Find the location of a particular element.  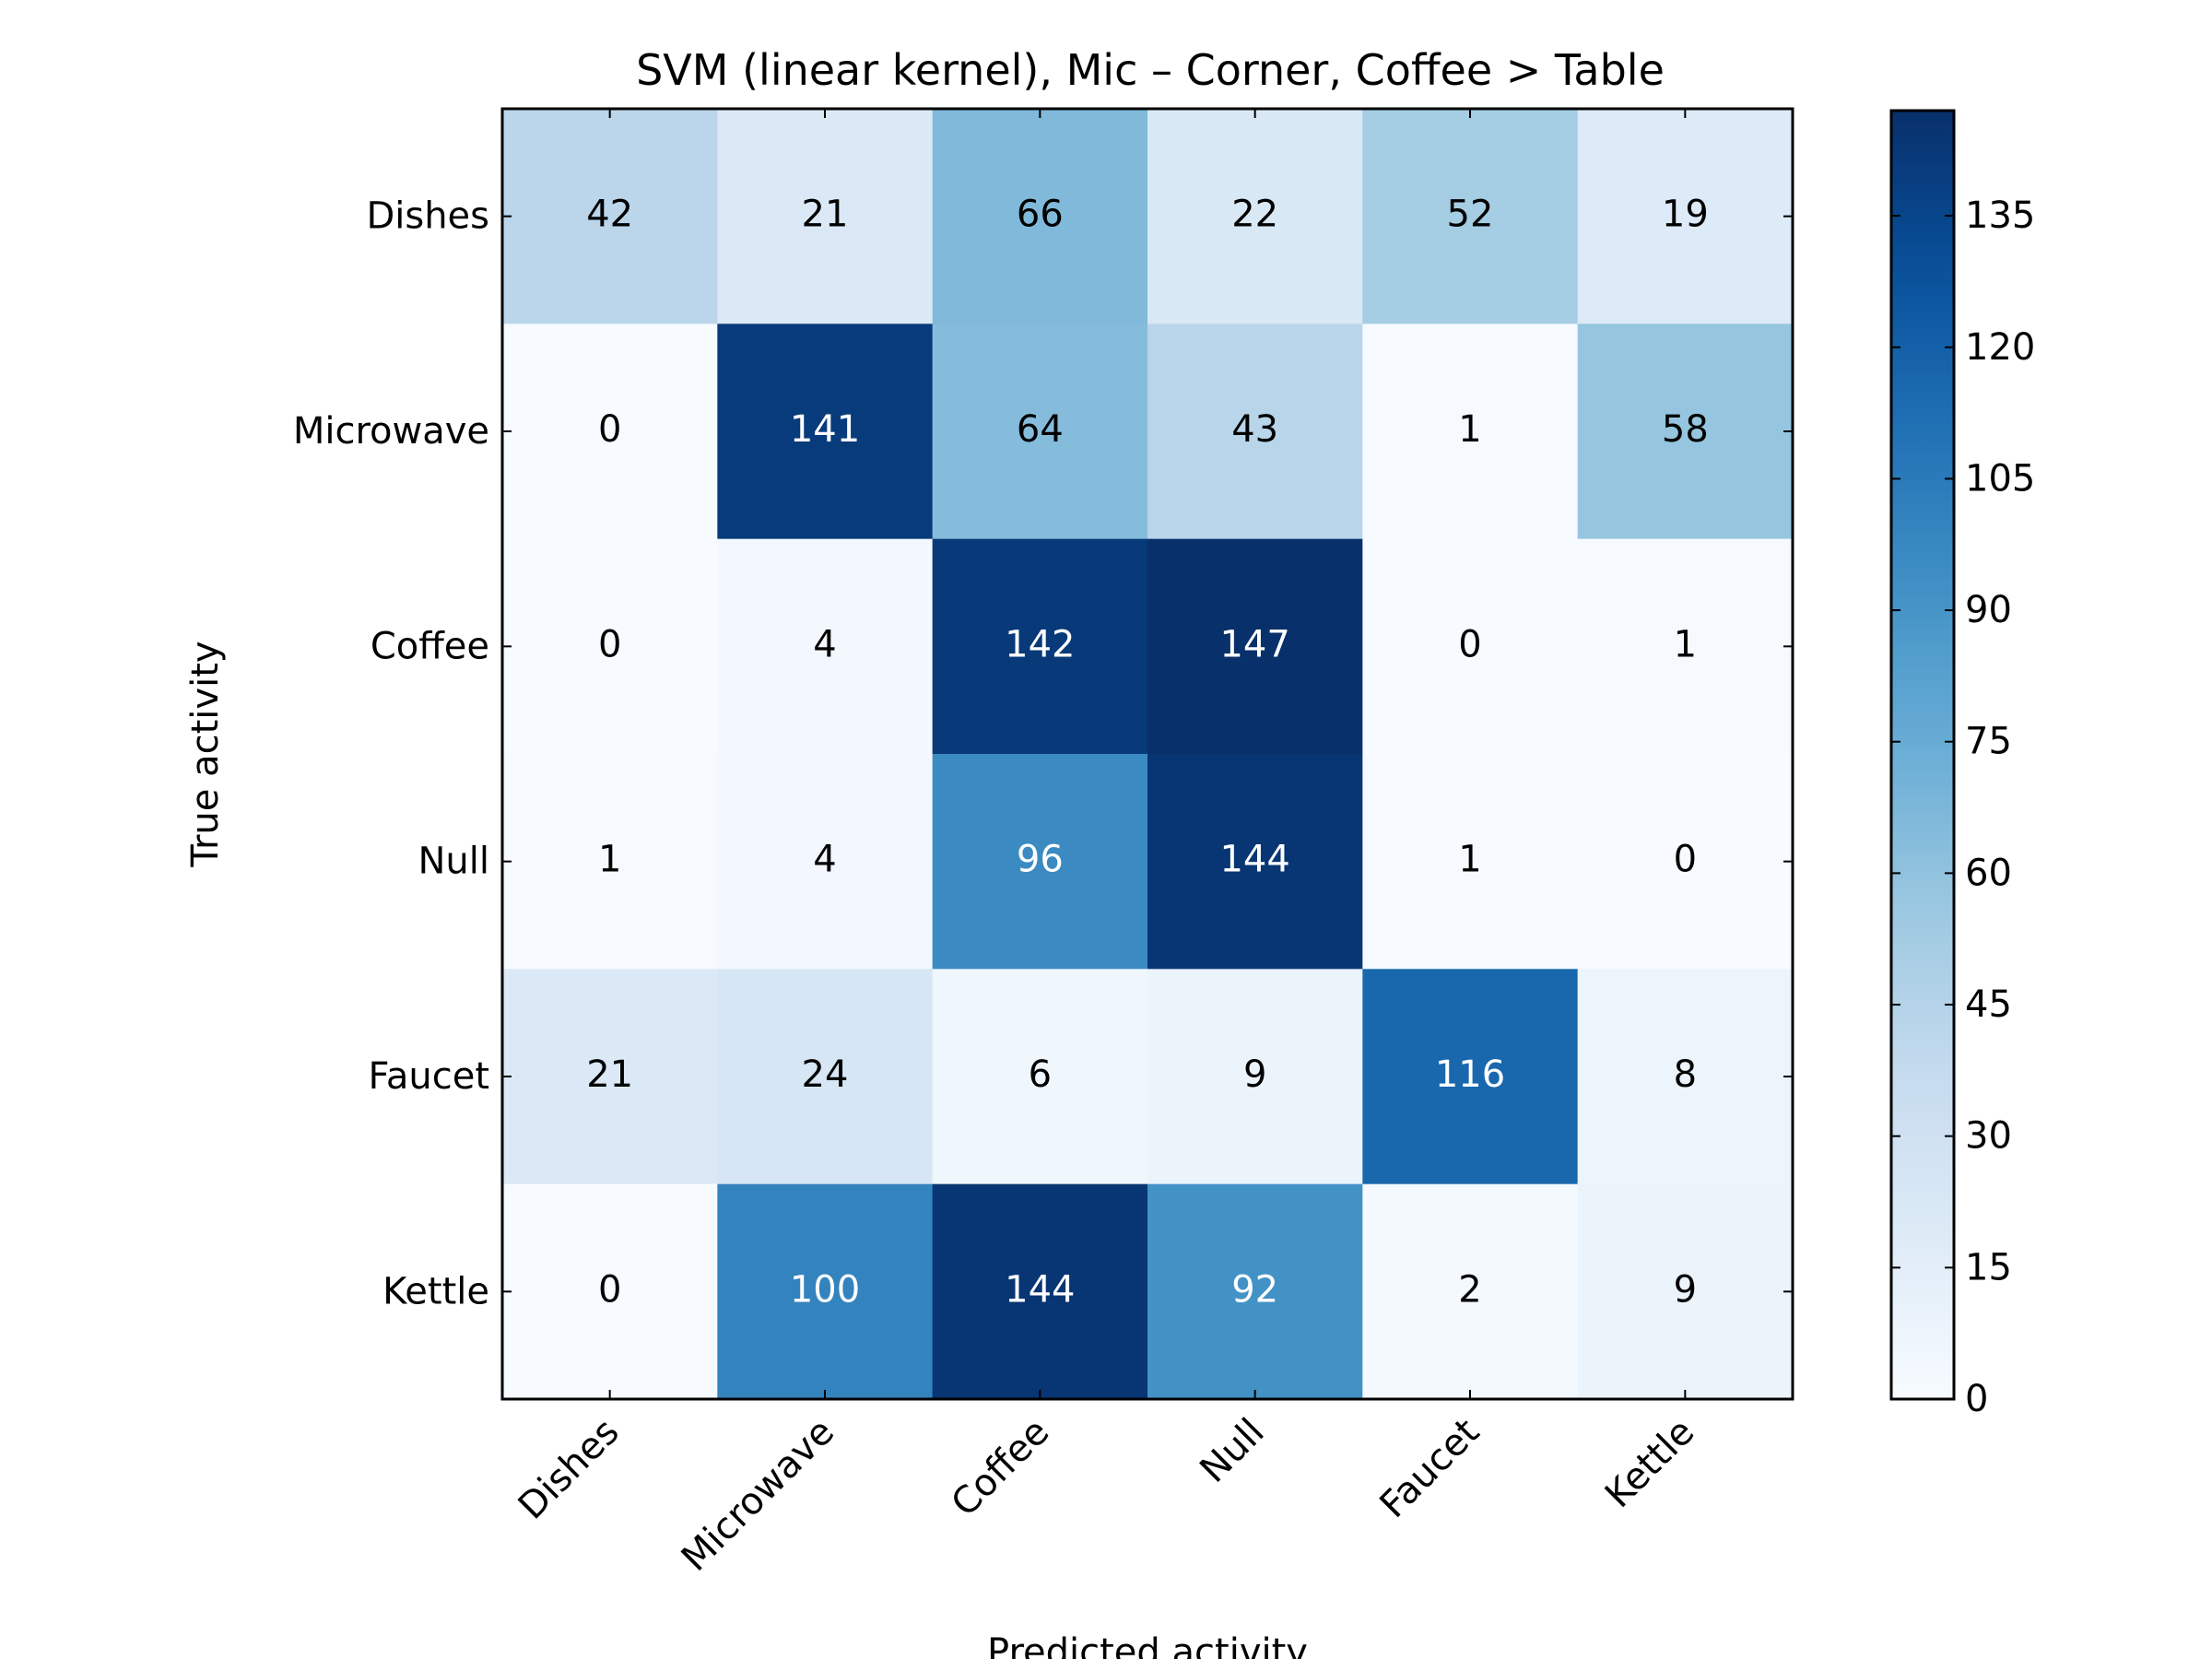

colorbar-tick-label: 60 is located at coordinates (1988, 873).